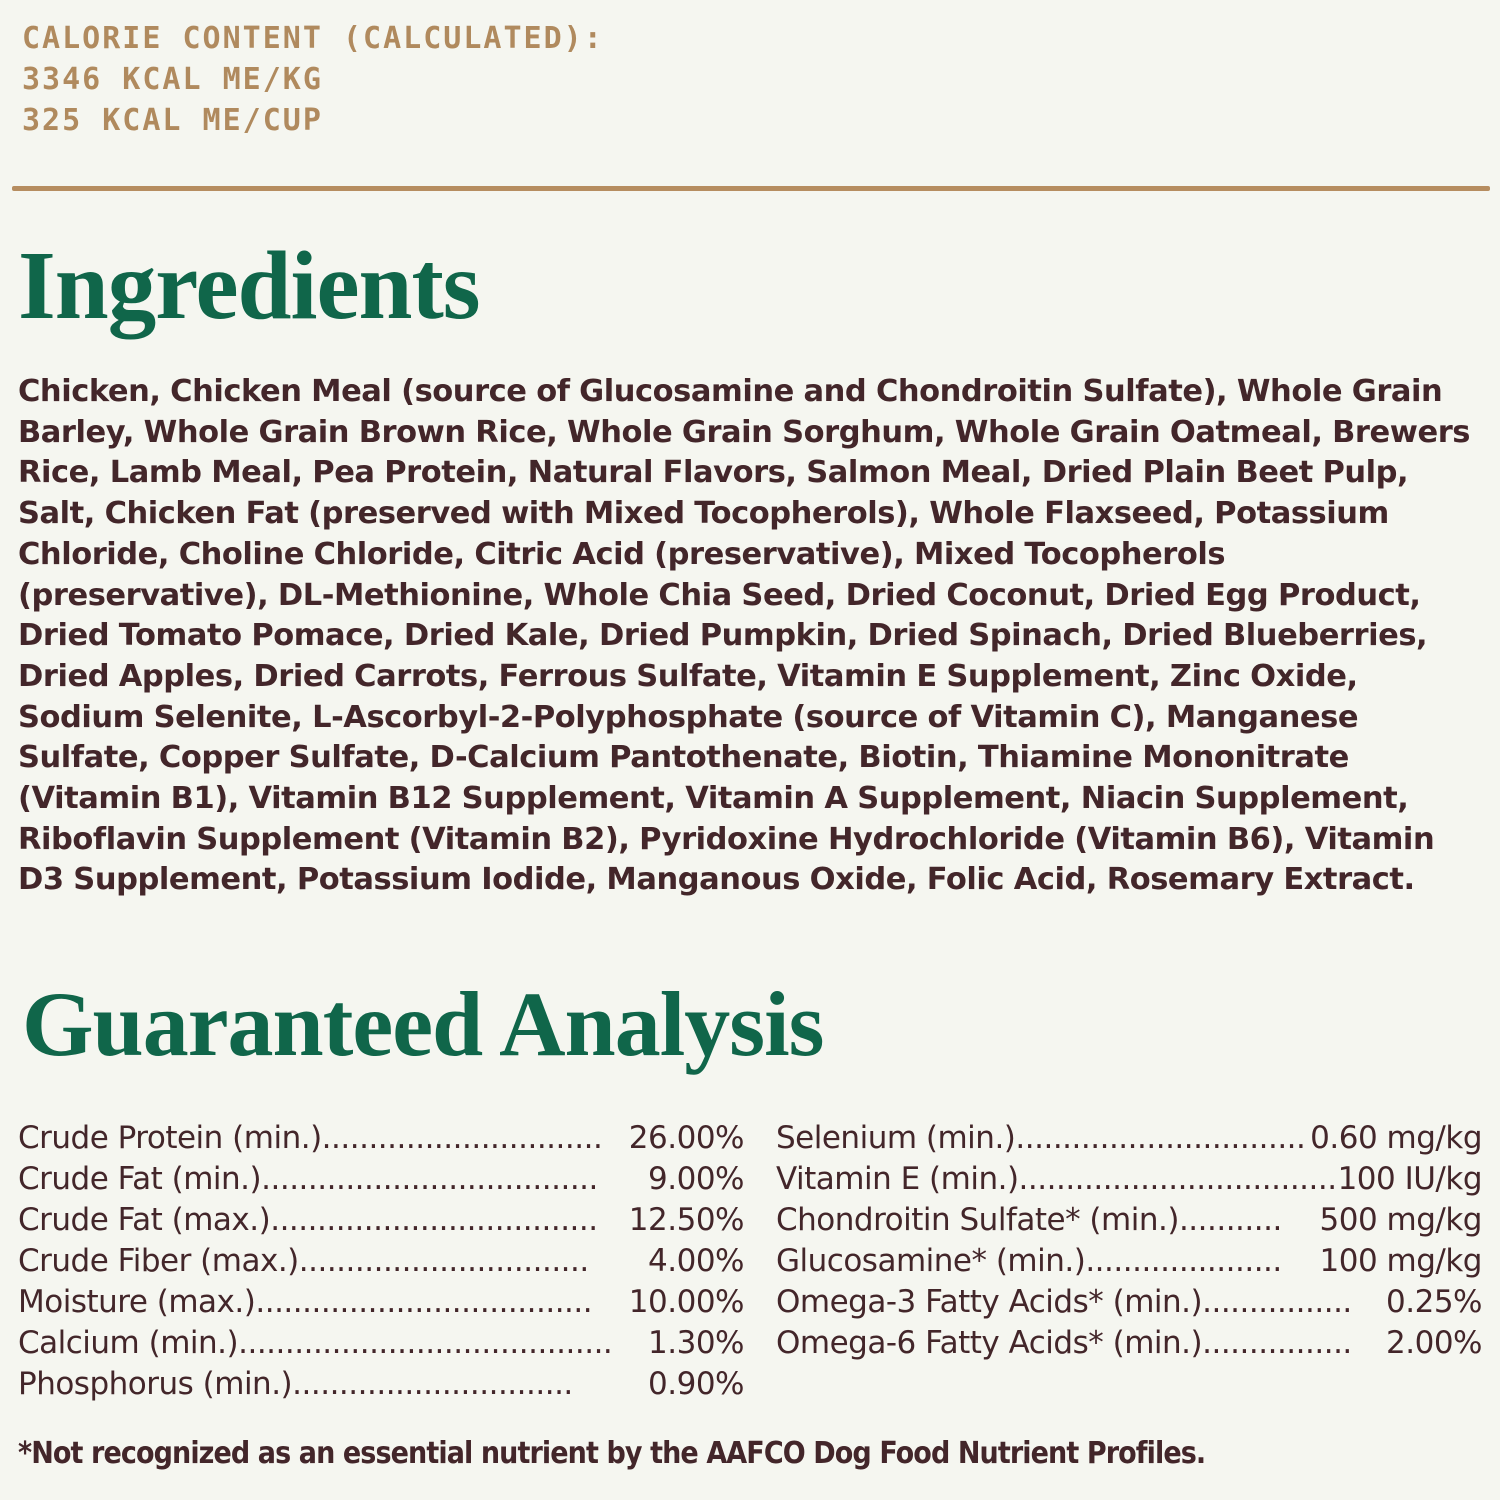  Describe the element at coordinates (144, 1220) in the screenshot. I see `nutrient-label: Crude Fat (max.)` at that location.